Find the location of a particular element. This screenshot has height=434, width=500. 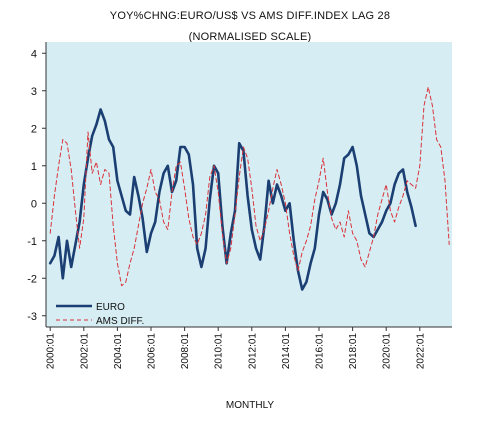

x-tick-label: 2002:01 is located at coordinates (84, 351).